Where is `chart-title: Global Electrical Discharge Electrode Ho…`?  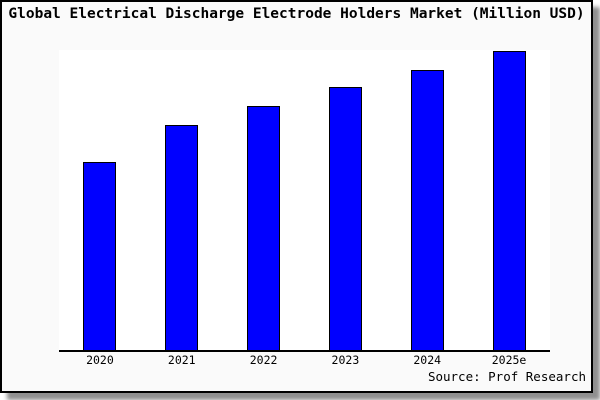
chart-title: Global Electrical Discharge Electrode Ho… is located at coordinates (296, 14).